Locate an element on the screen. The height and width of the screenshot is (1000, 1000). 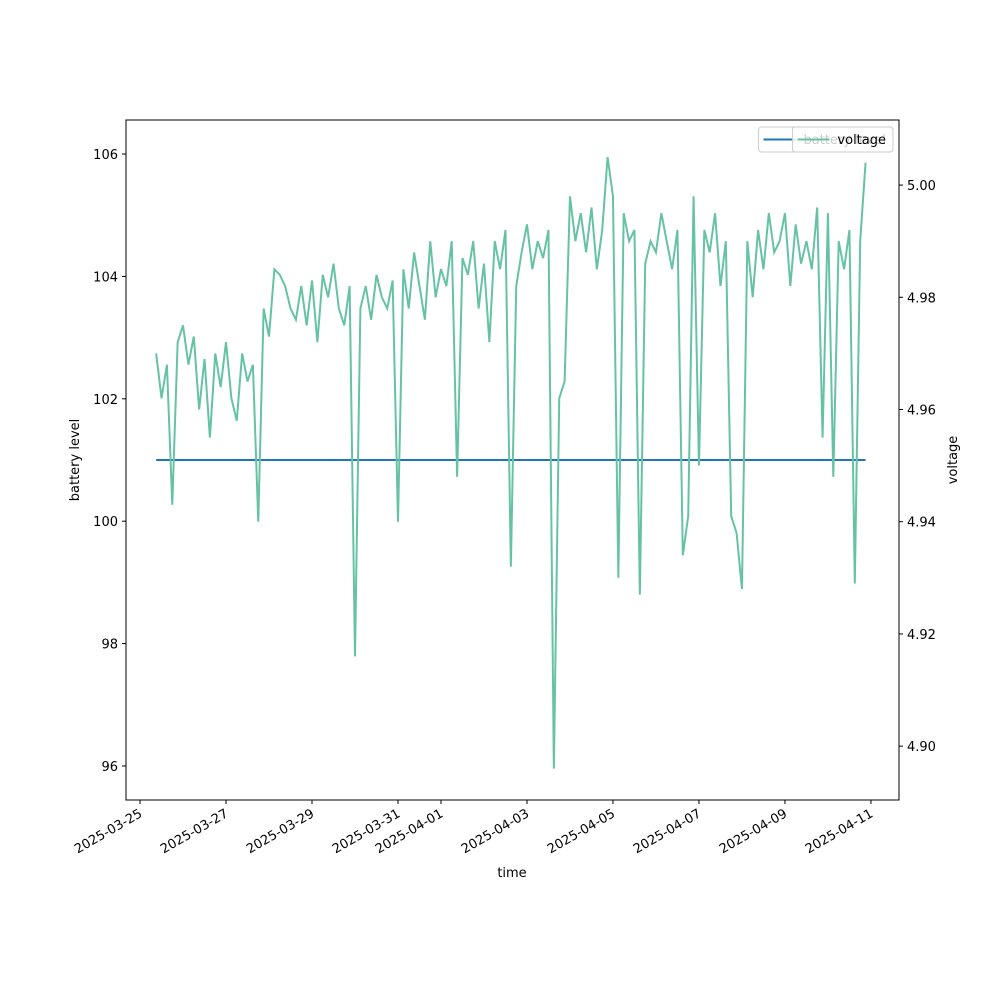
x-tick-label: 2025-03-29 is located at coordinates (280, 831).